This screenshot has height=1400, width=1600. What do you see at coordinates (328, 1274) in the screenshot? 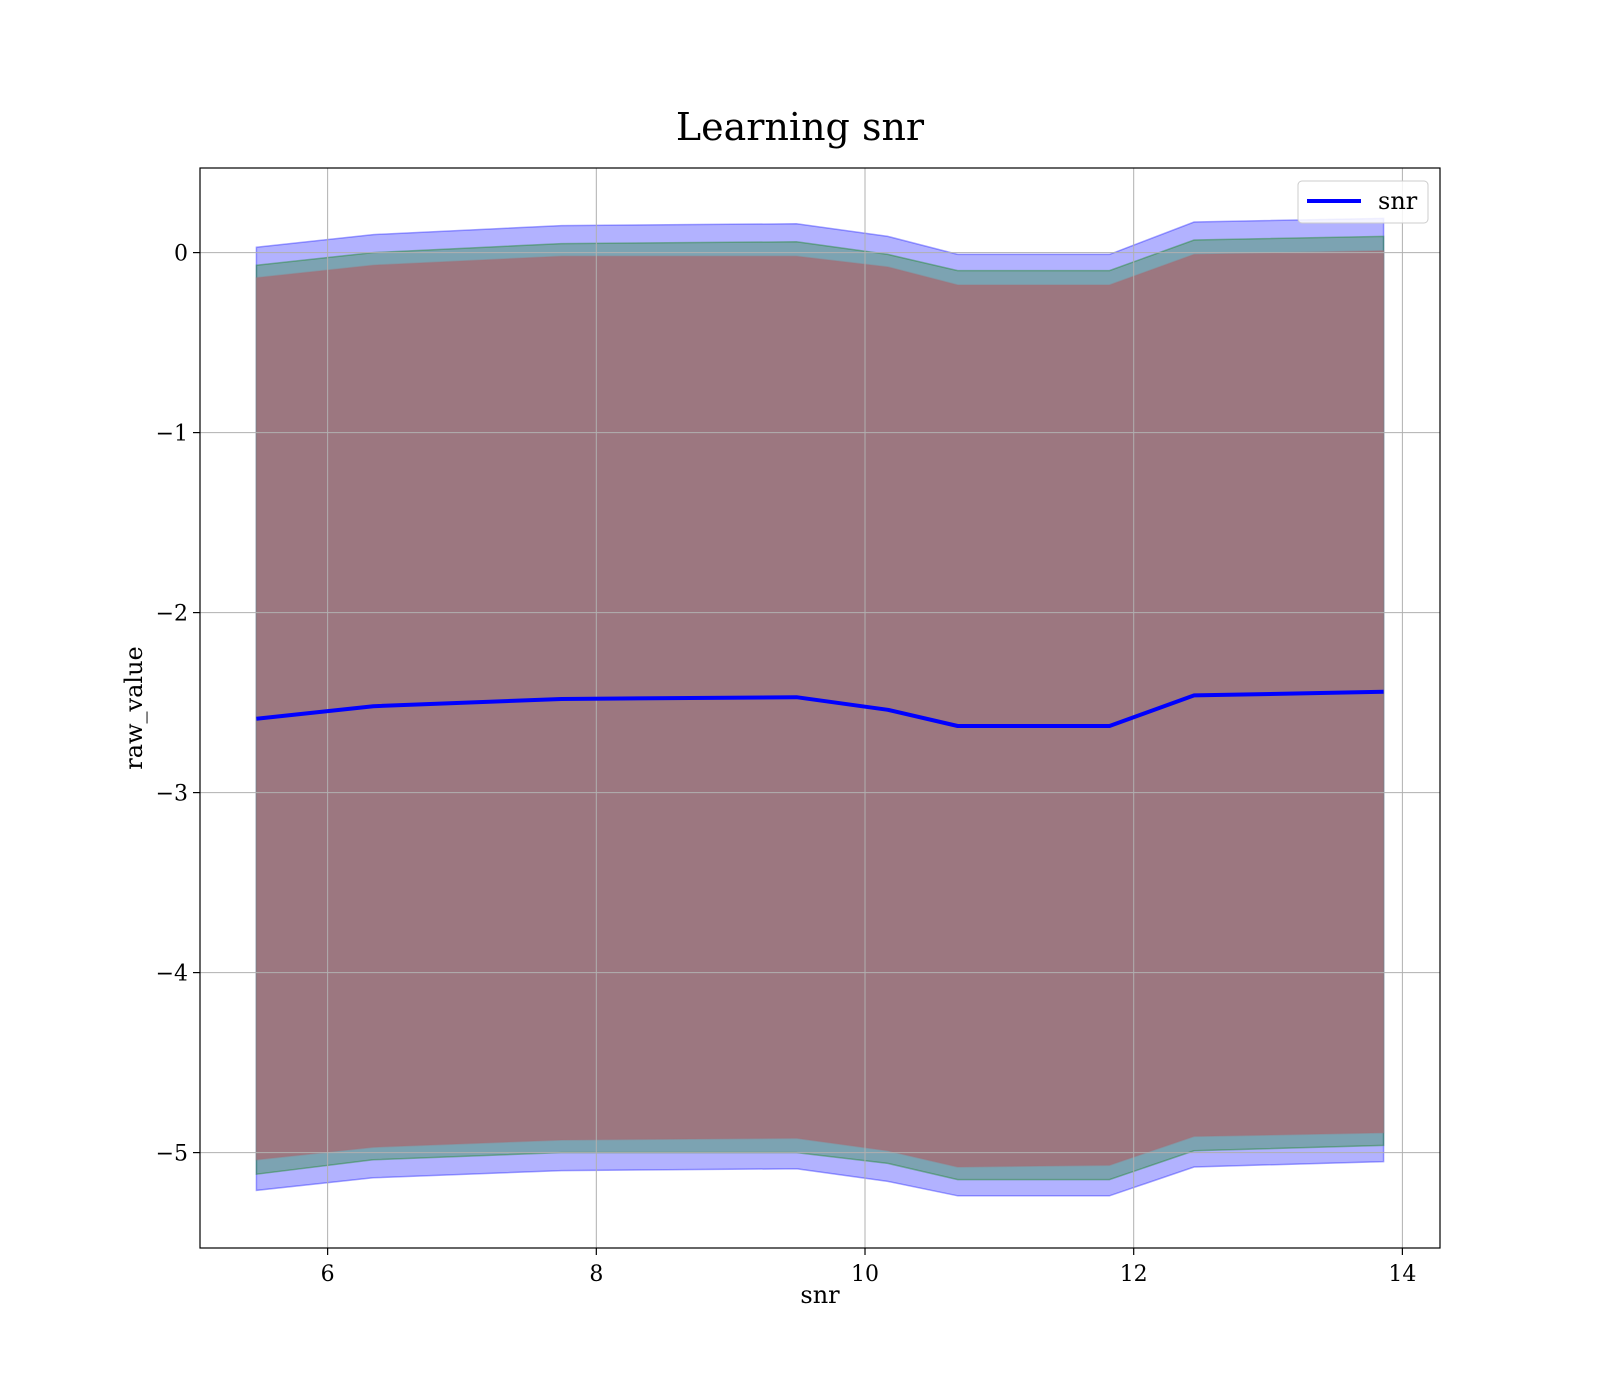
I see `x-tick-label-0: 6` at bounding box center [328, 1274].